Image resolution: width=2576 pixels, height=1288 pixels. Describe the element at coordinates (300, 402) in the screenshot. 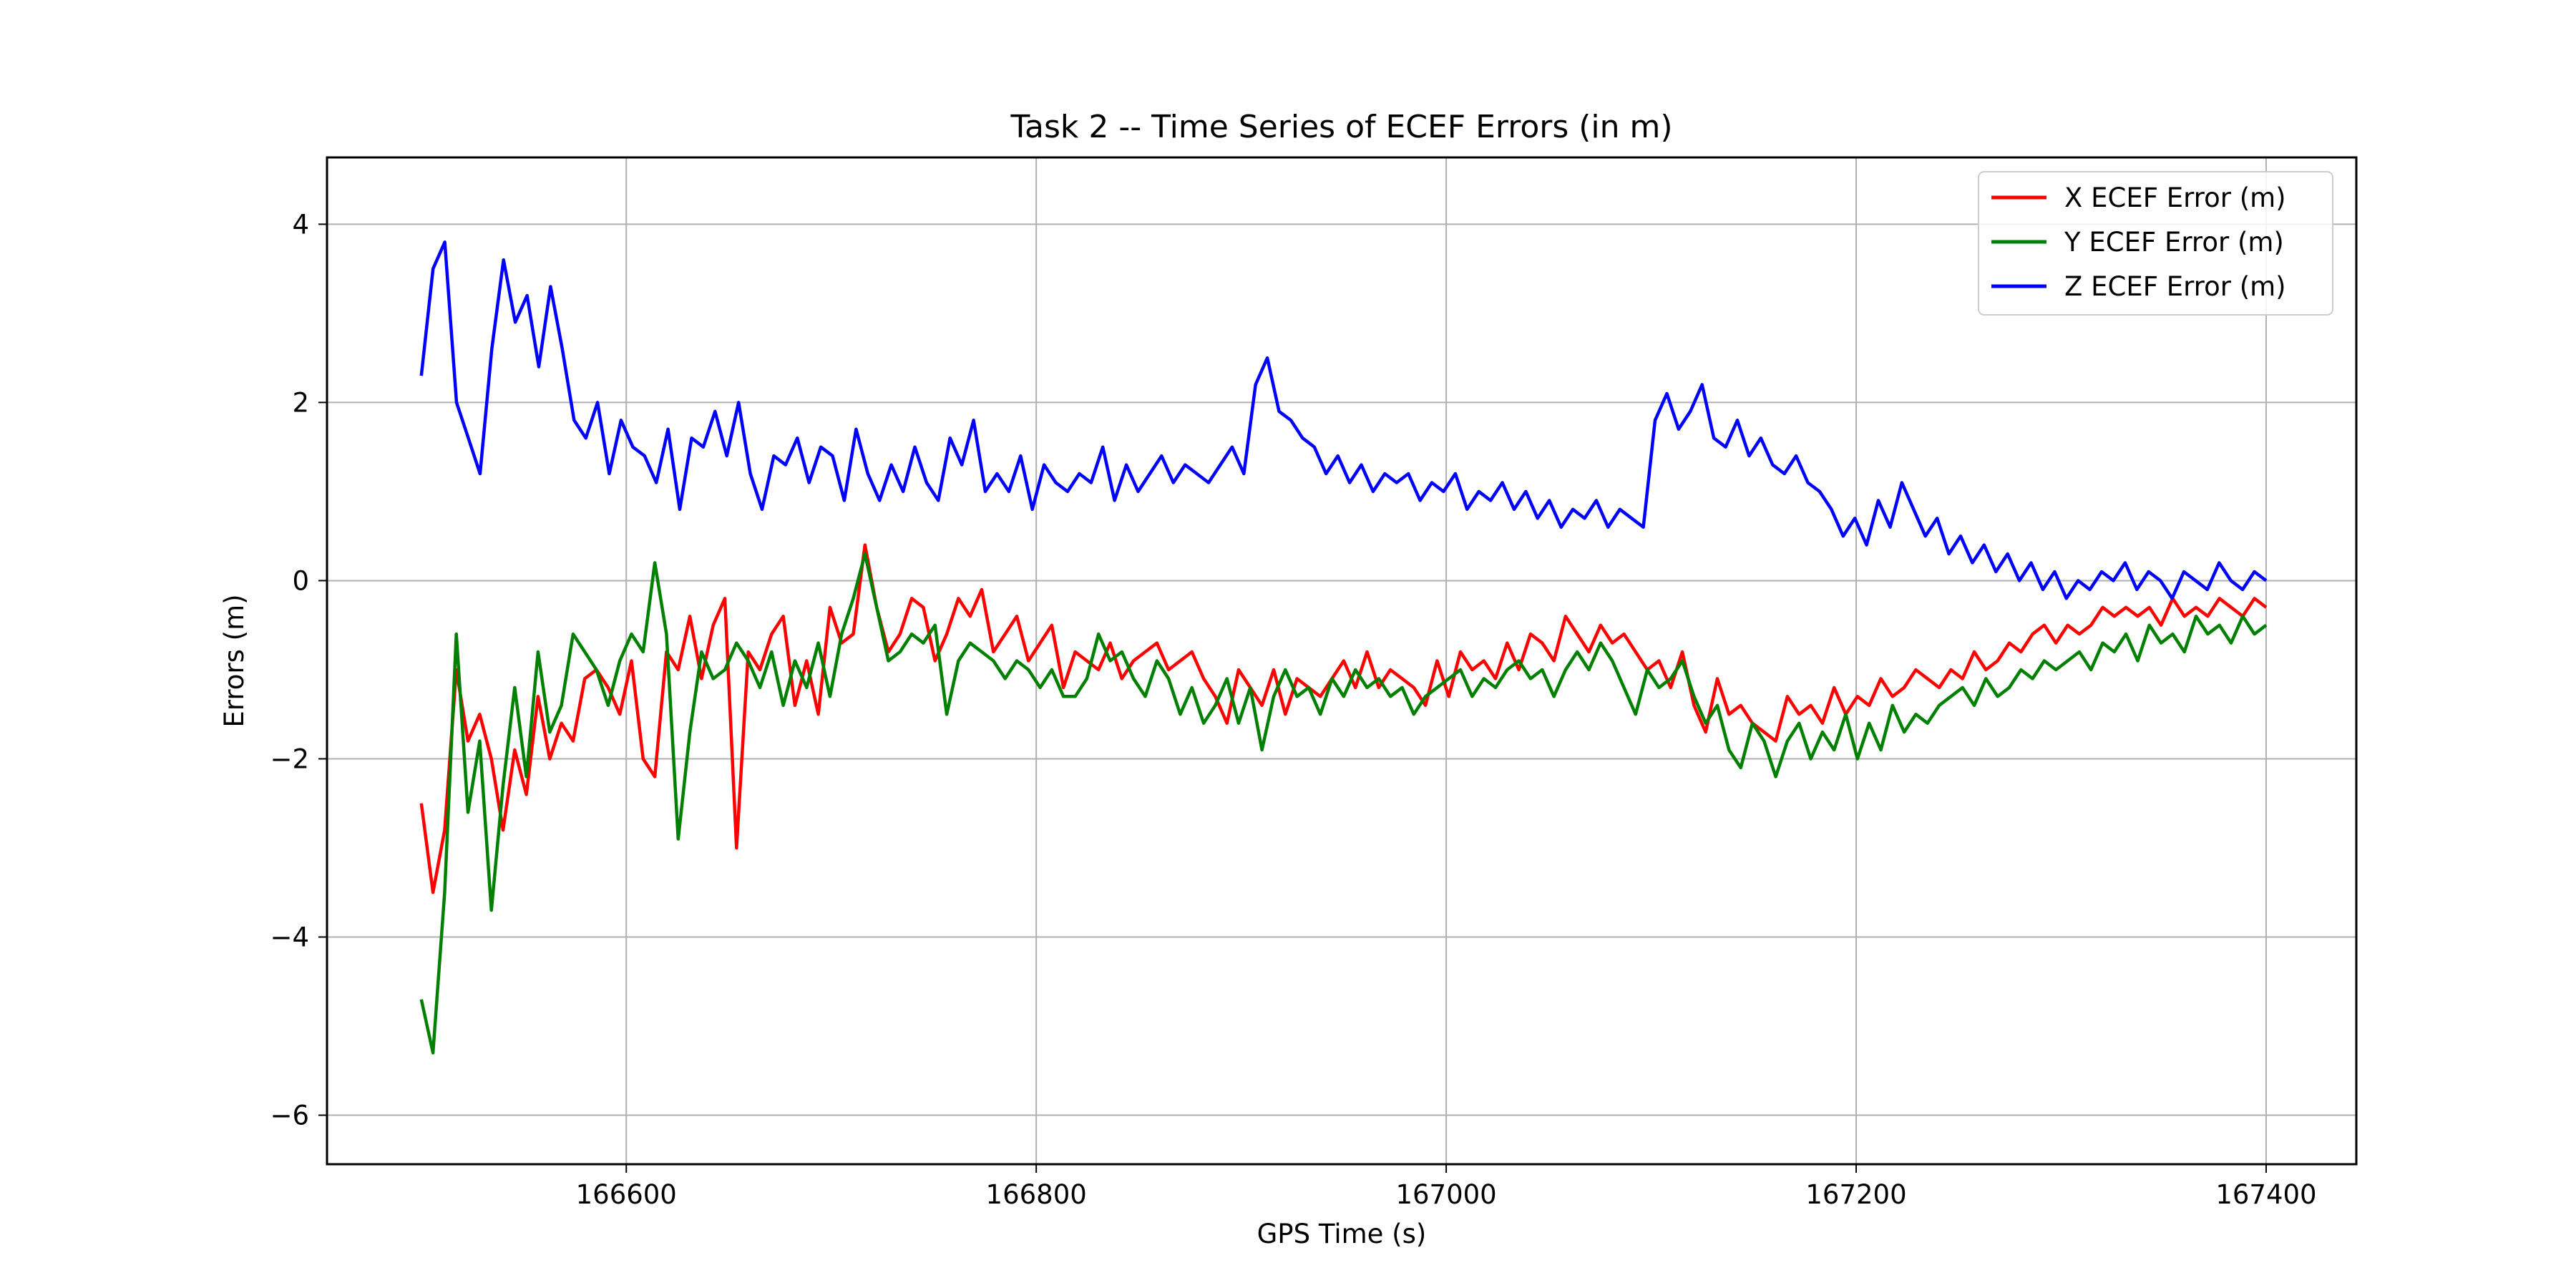

I see `y-tick-label: 2` at that location.